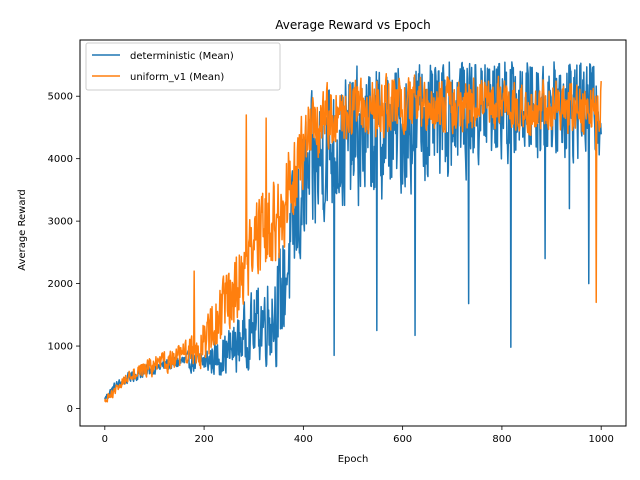  Describe the element at coordinates (501, 439) in the screenshot. I see `x-tick-label: 800` at that location.